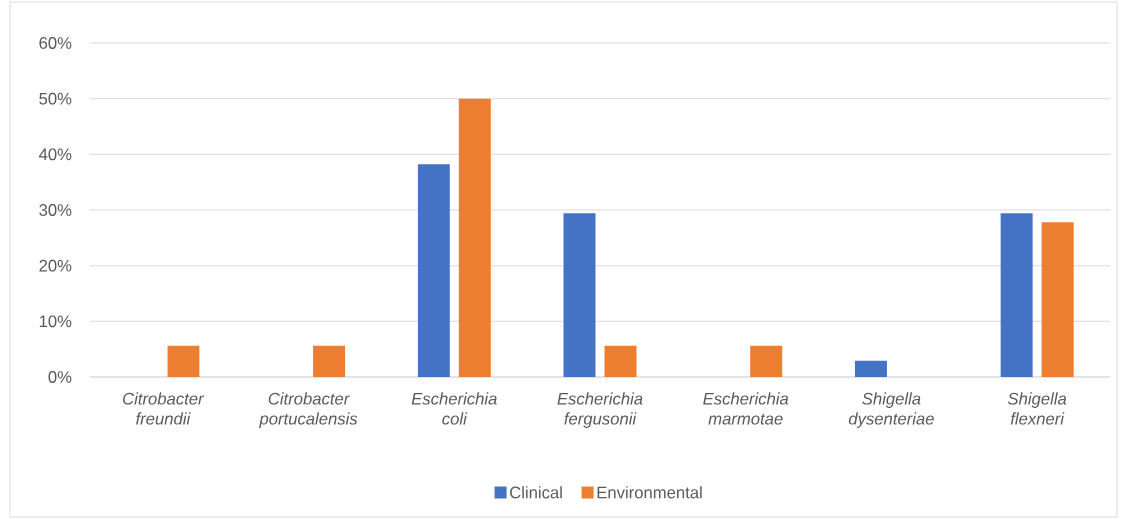 The image size is (1124, 519). Describe the element at coordinates (600, 410) in the screenshot. I see `x-tick-label: Escherichia fergusonii` at that location.